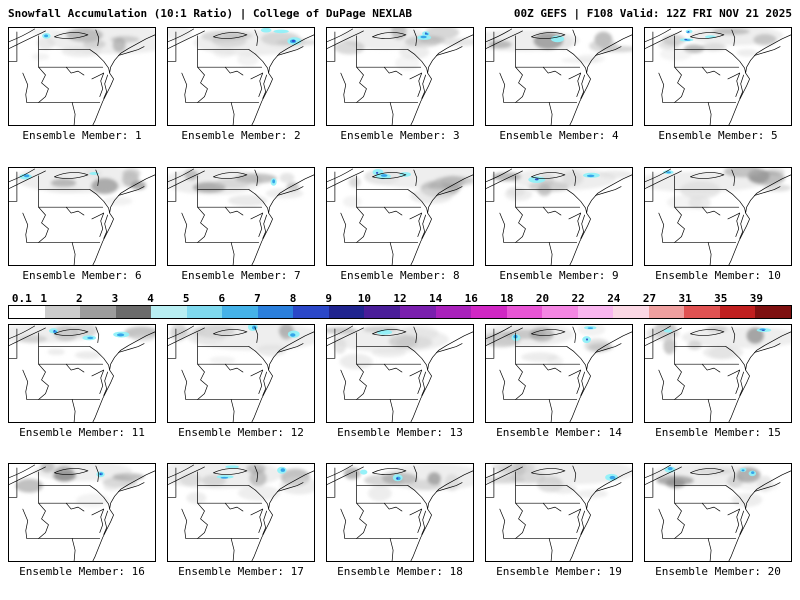  What do you see at coordinates (718, 432) in the screenshot?
I see `ensemble-member-label: Ensemble Member: 15` at bounding box center [718, 432].